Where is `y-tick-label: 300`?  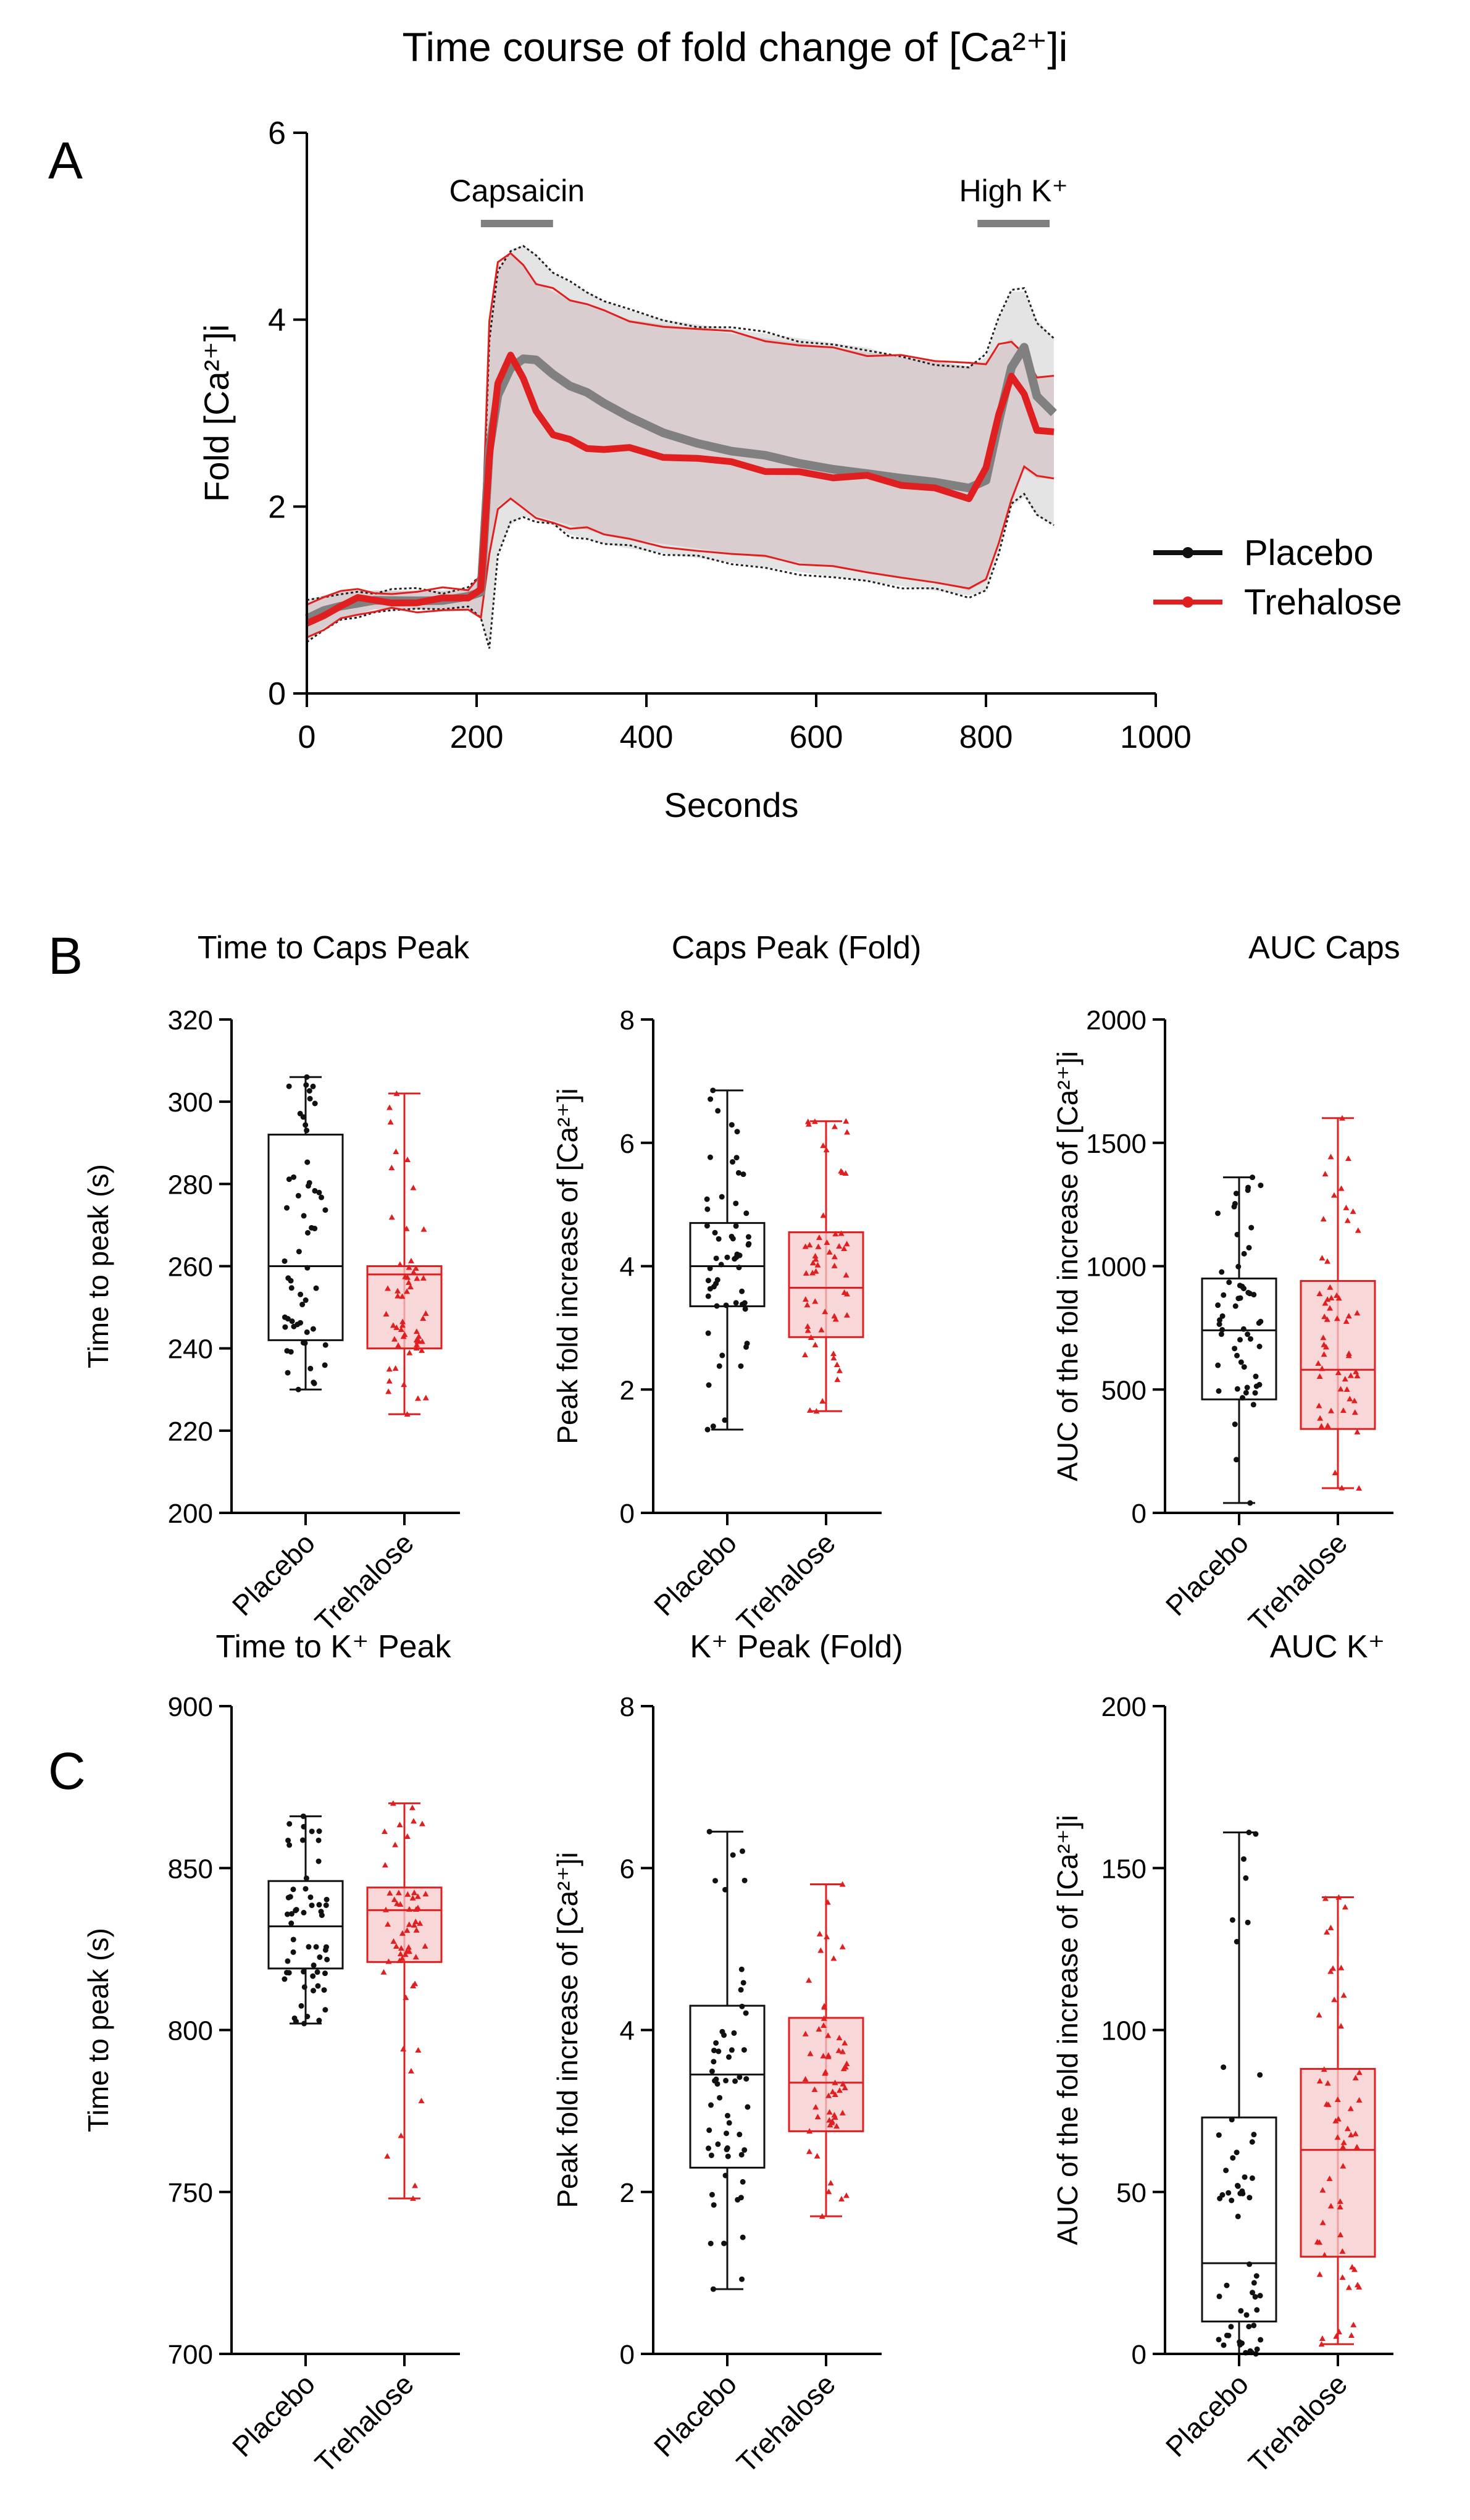 y-tick-label: 300 is located at coordinates (190, 1102).